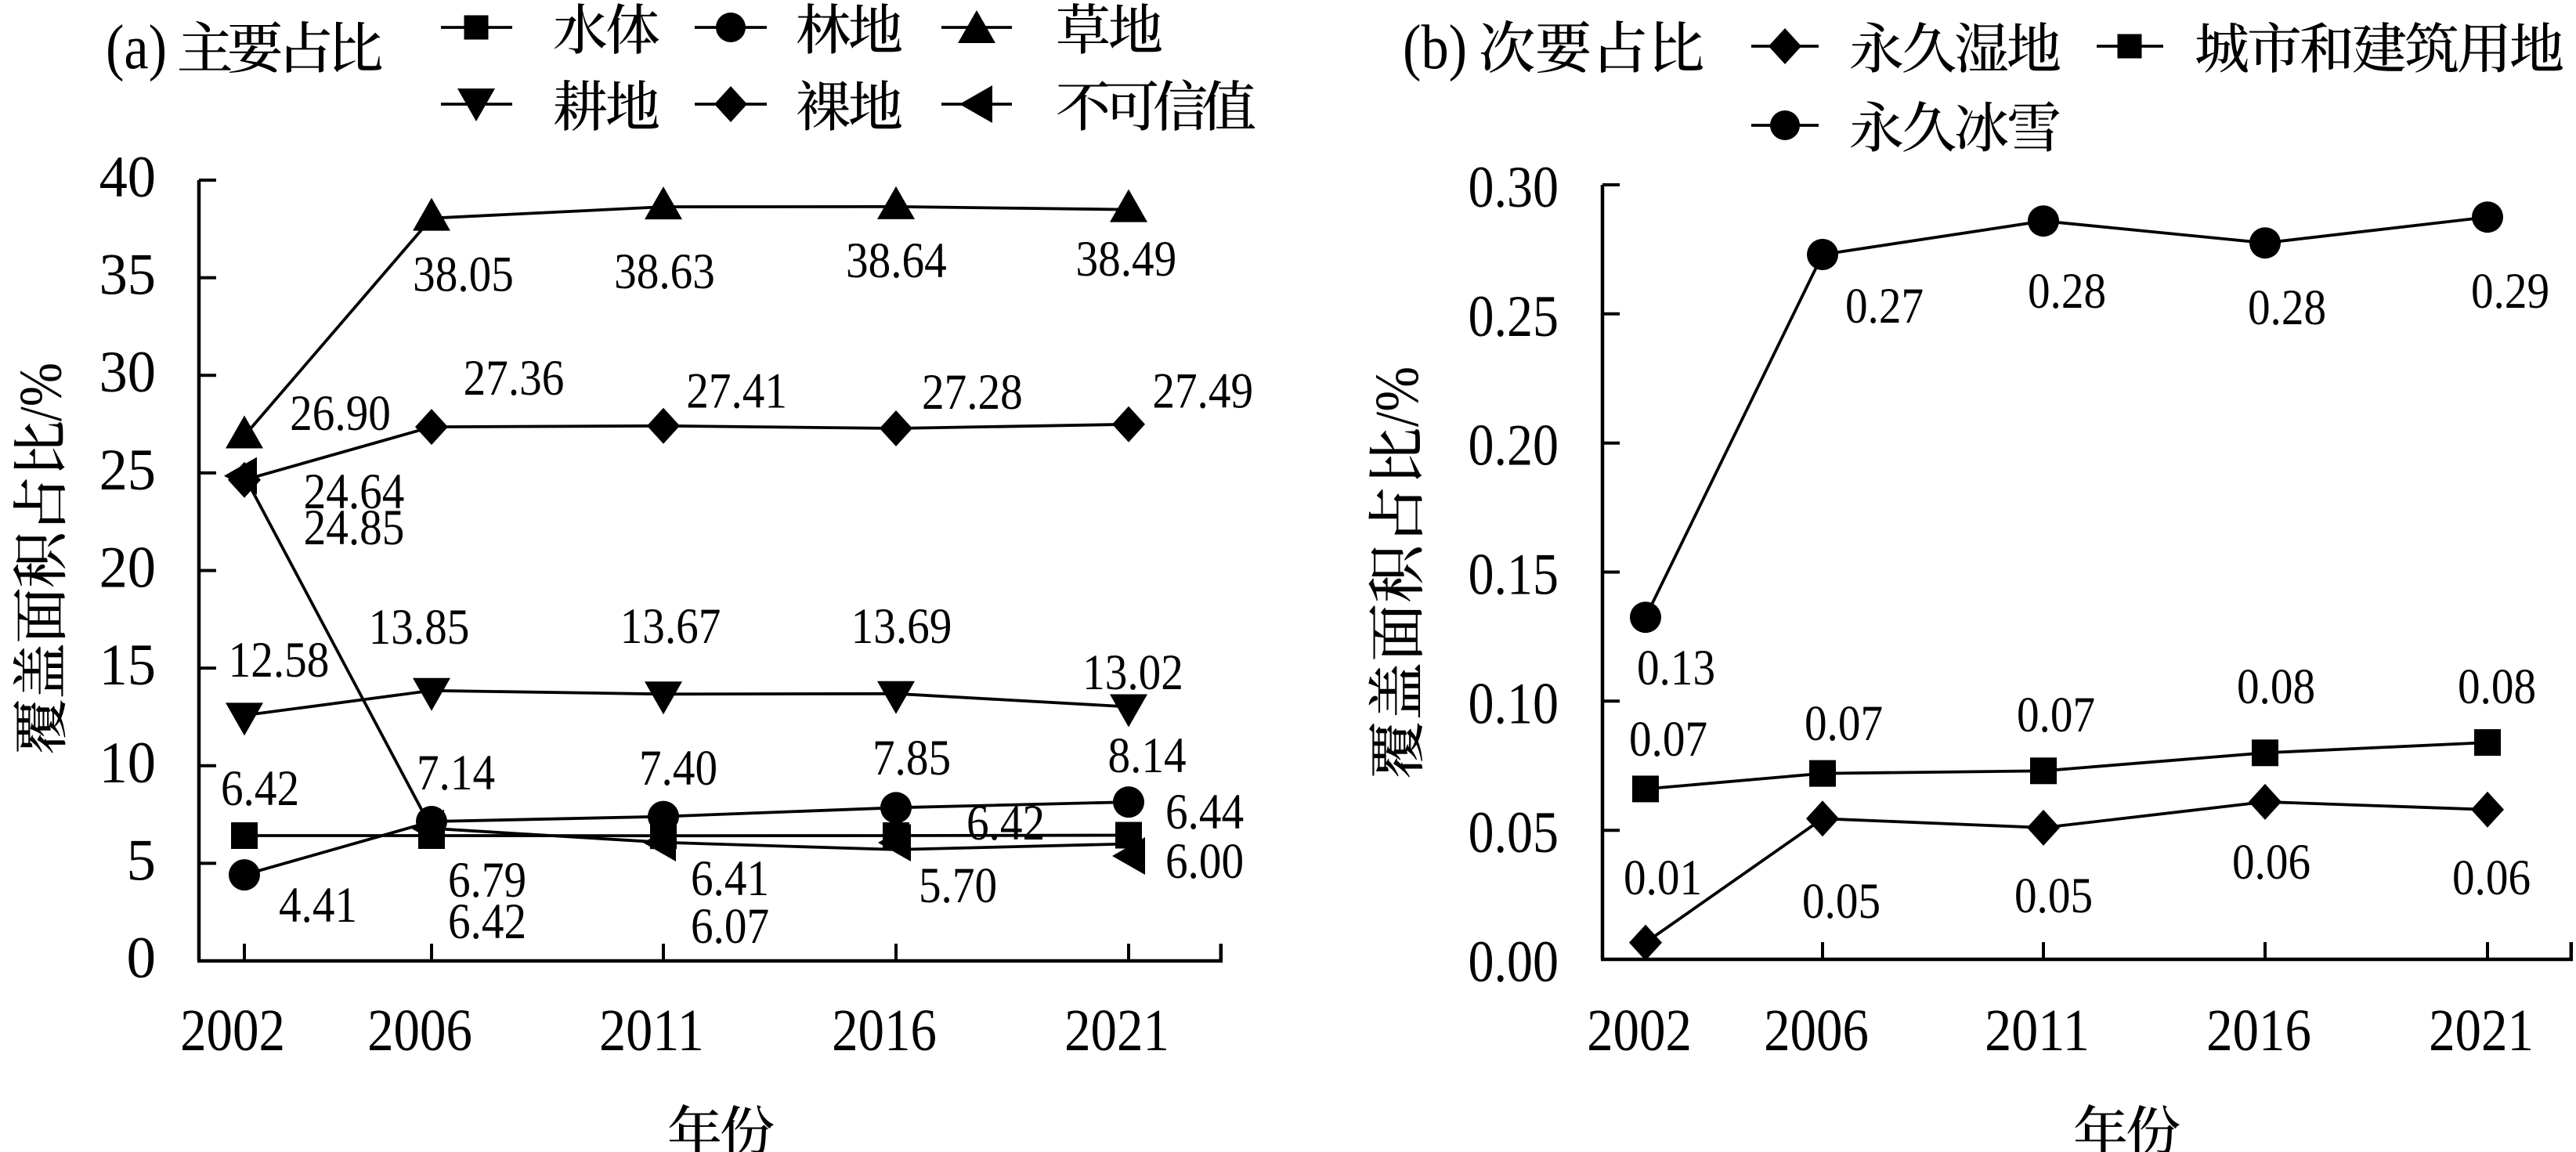 The image size is (2576, 1152). What do you see at coordinates (354, 492) in the screenshot?
I see `svg-text: 24.64` at bounding box center [354, 492].